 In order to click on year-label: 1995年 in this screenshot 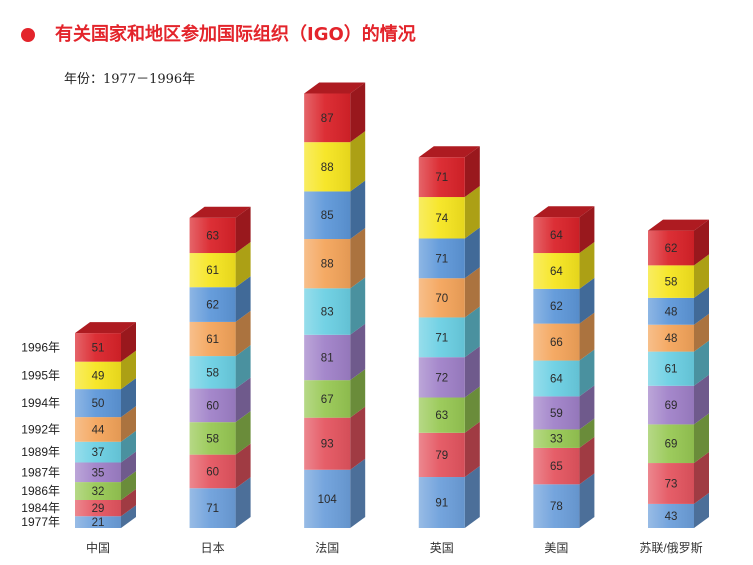, I will do `click(40, 375)`.